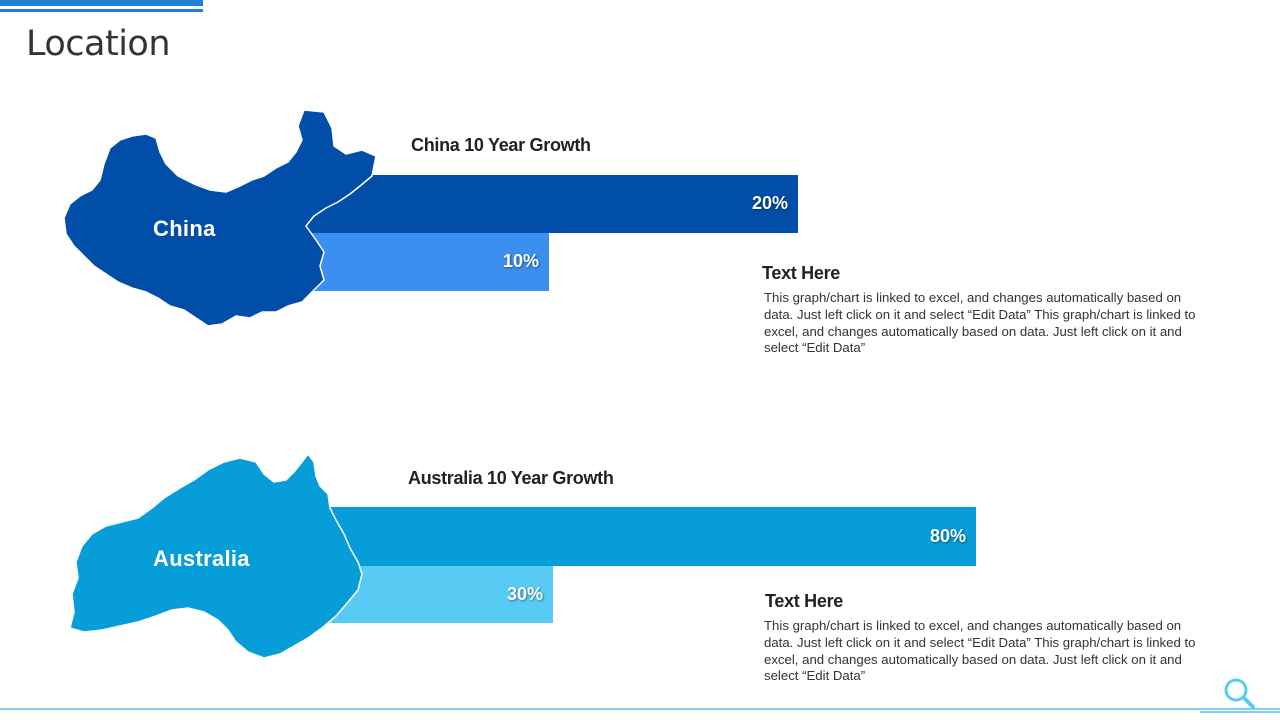 This screenshot has height=720, width=1280. What do you see at coordinates (801, 273) in the screenshot?
I see `china-note-title: Text Here` at bounding box center [801, 273].